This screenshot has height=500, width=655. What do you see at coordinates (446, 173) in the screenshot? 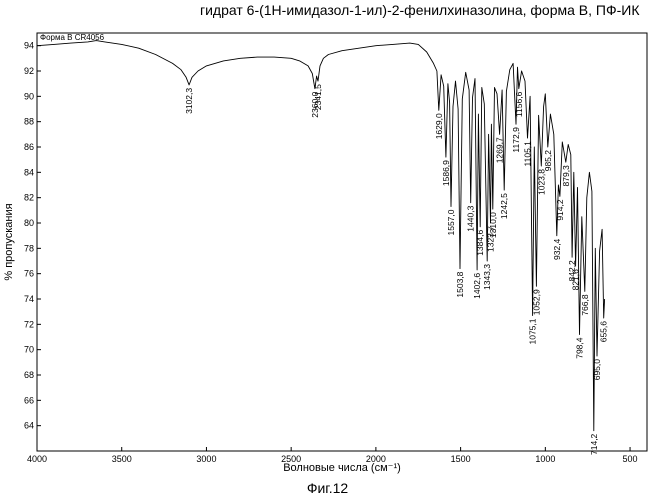
I see `peak-label: 1586,9` at bounding box center [446, 173].